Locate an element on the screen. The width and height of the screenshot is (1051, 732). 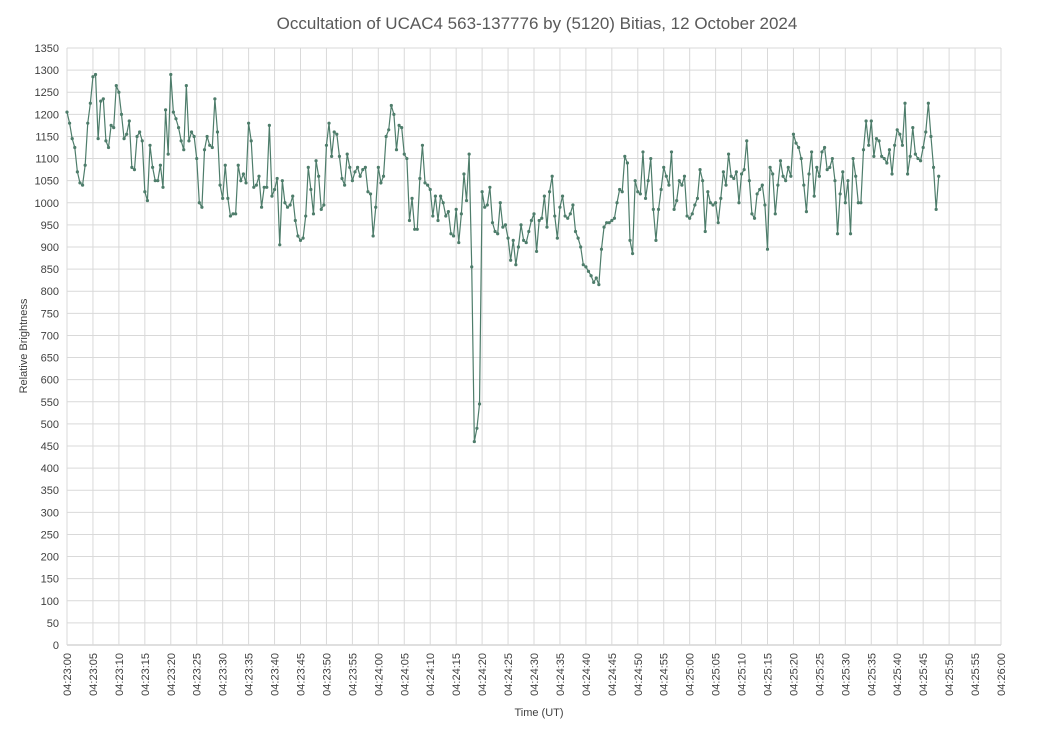
x-tick-label: 04:24:05 is located at coordinates (405, 674).